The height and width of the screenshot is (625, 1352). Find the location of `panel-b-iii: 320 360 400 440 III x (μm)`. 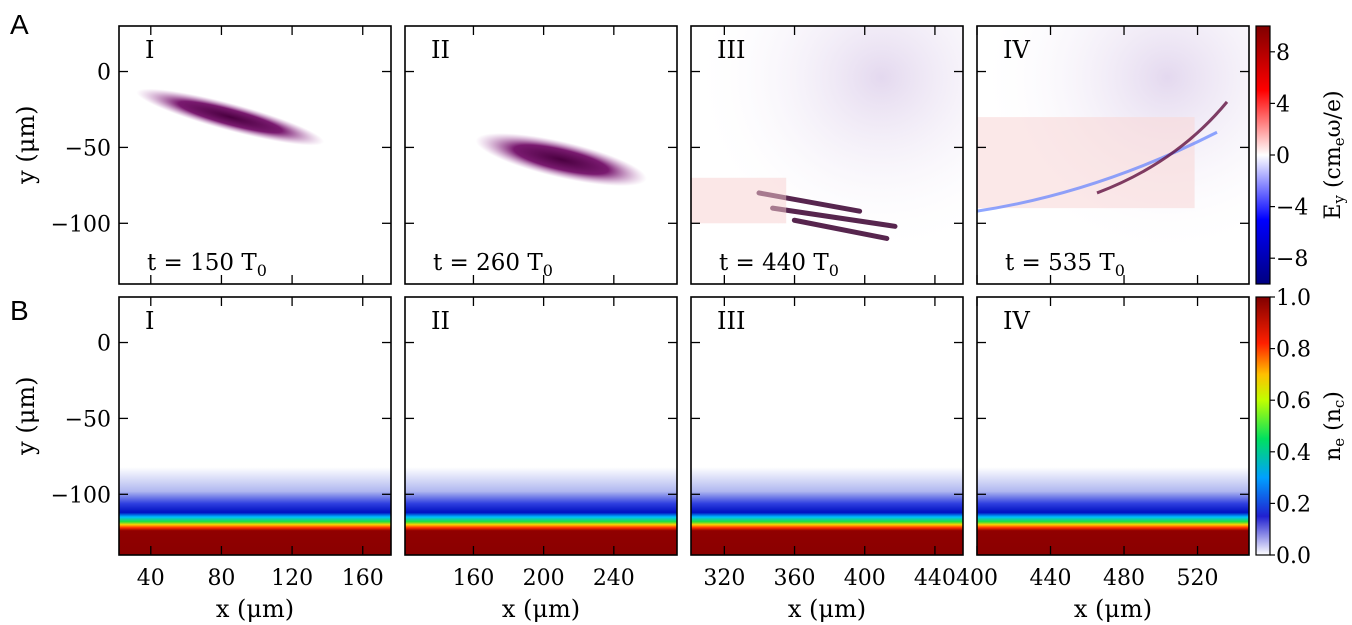

panel-b-iii: 320 360 400 440 III x (μm) is located at coordinates (827, 459).